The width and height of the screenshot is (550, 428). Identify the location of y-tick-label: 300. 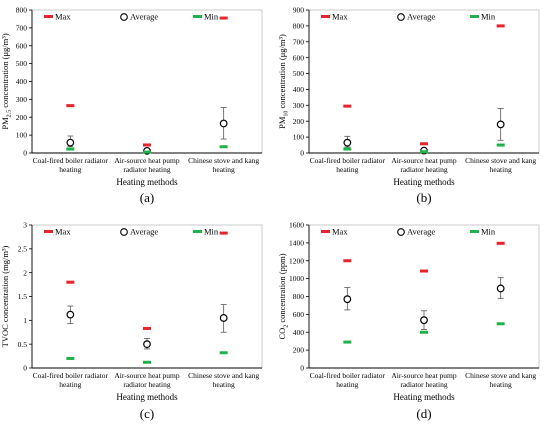
(299, 105).